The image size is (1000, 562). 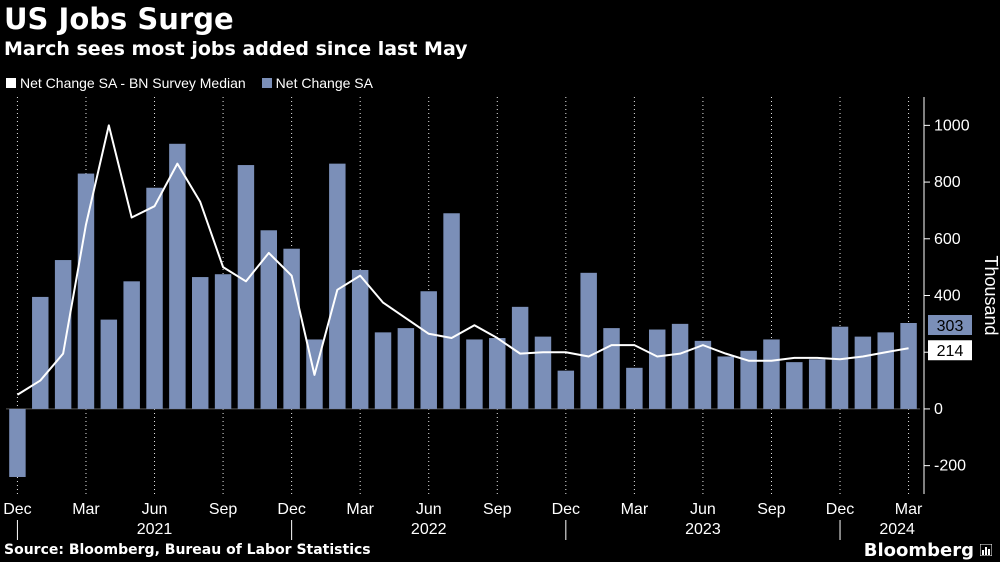 What do you see at coordinates (17, 509) in the screenshot?
I see `x-tick-label-2020-12: Dec` at bounding box center [17, 509].